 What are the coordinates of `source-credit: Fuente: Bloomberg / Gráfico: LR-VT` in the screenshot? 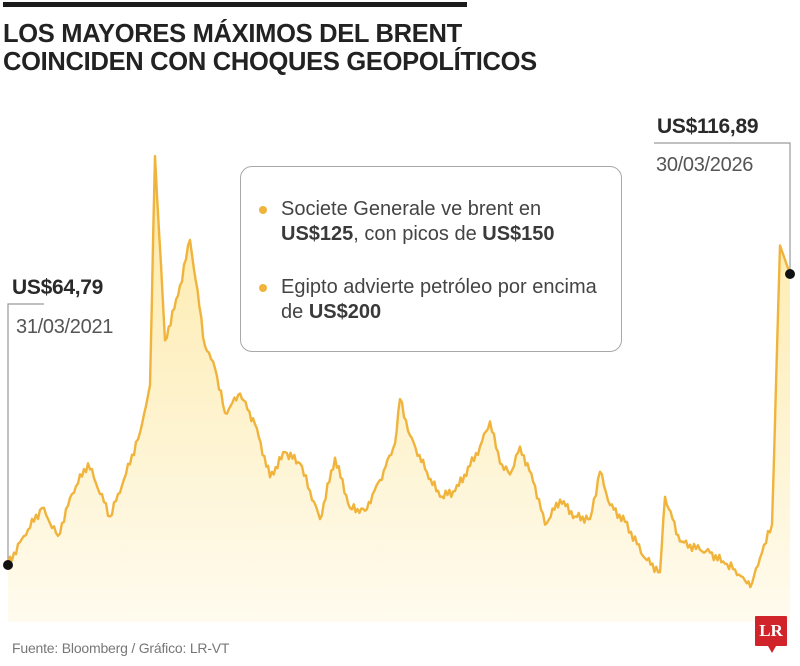 It's located at (121, 648).